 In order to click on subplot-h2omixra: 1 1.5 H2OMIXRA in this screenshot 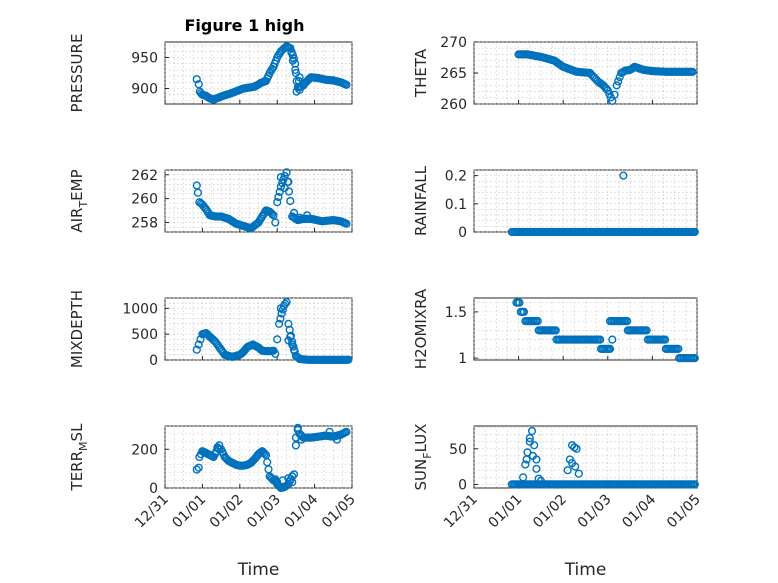, I will do `click(555, 328)`.